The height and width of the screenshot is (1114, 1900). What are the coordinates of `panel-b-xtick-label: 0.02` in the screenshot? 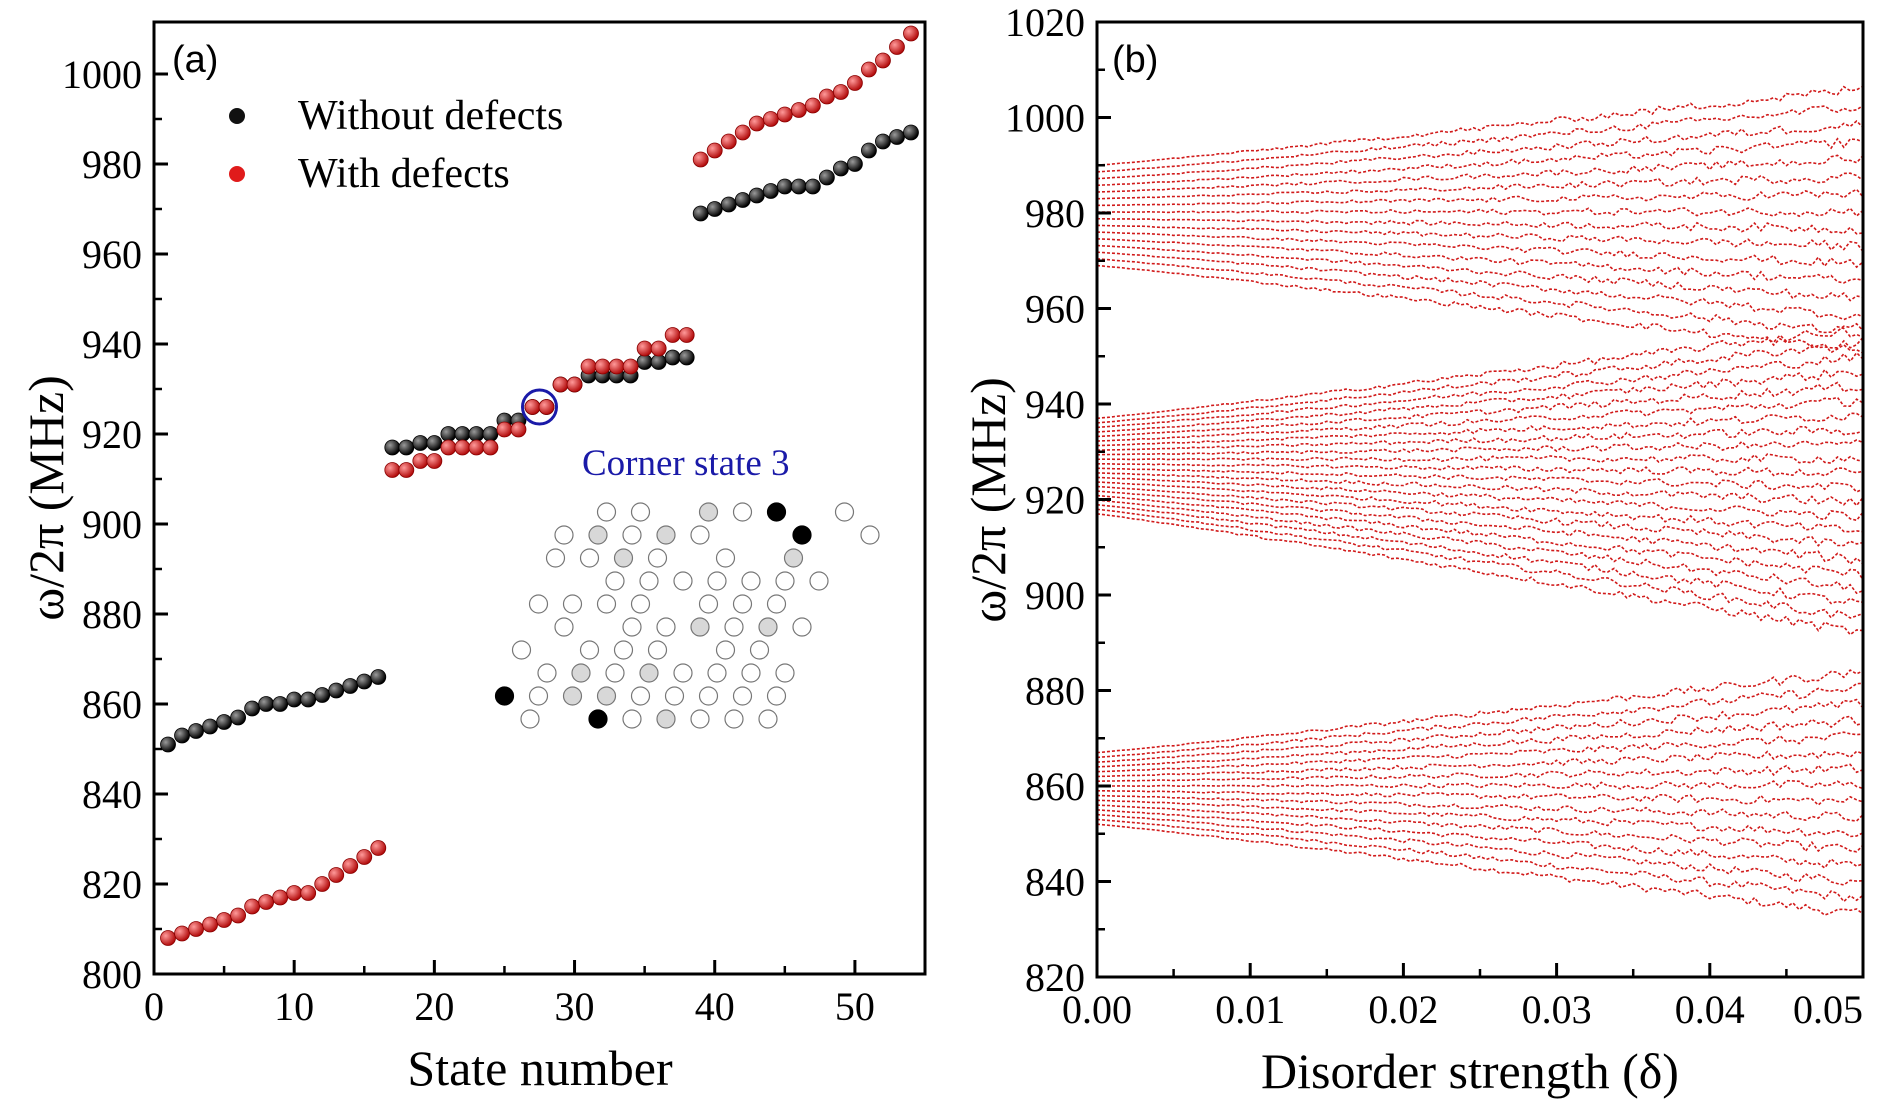 It's located at (1403, 1009).